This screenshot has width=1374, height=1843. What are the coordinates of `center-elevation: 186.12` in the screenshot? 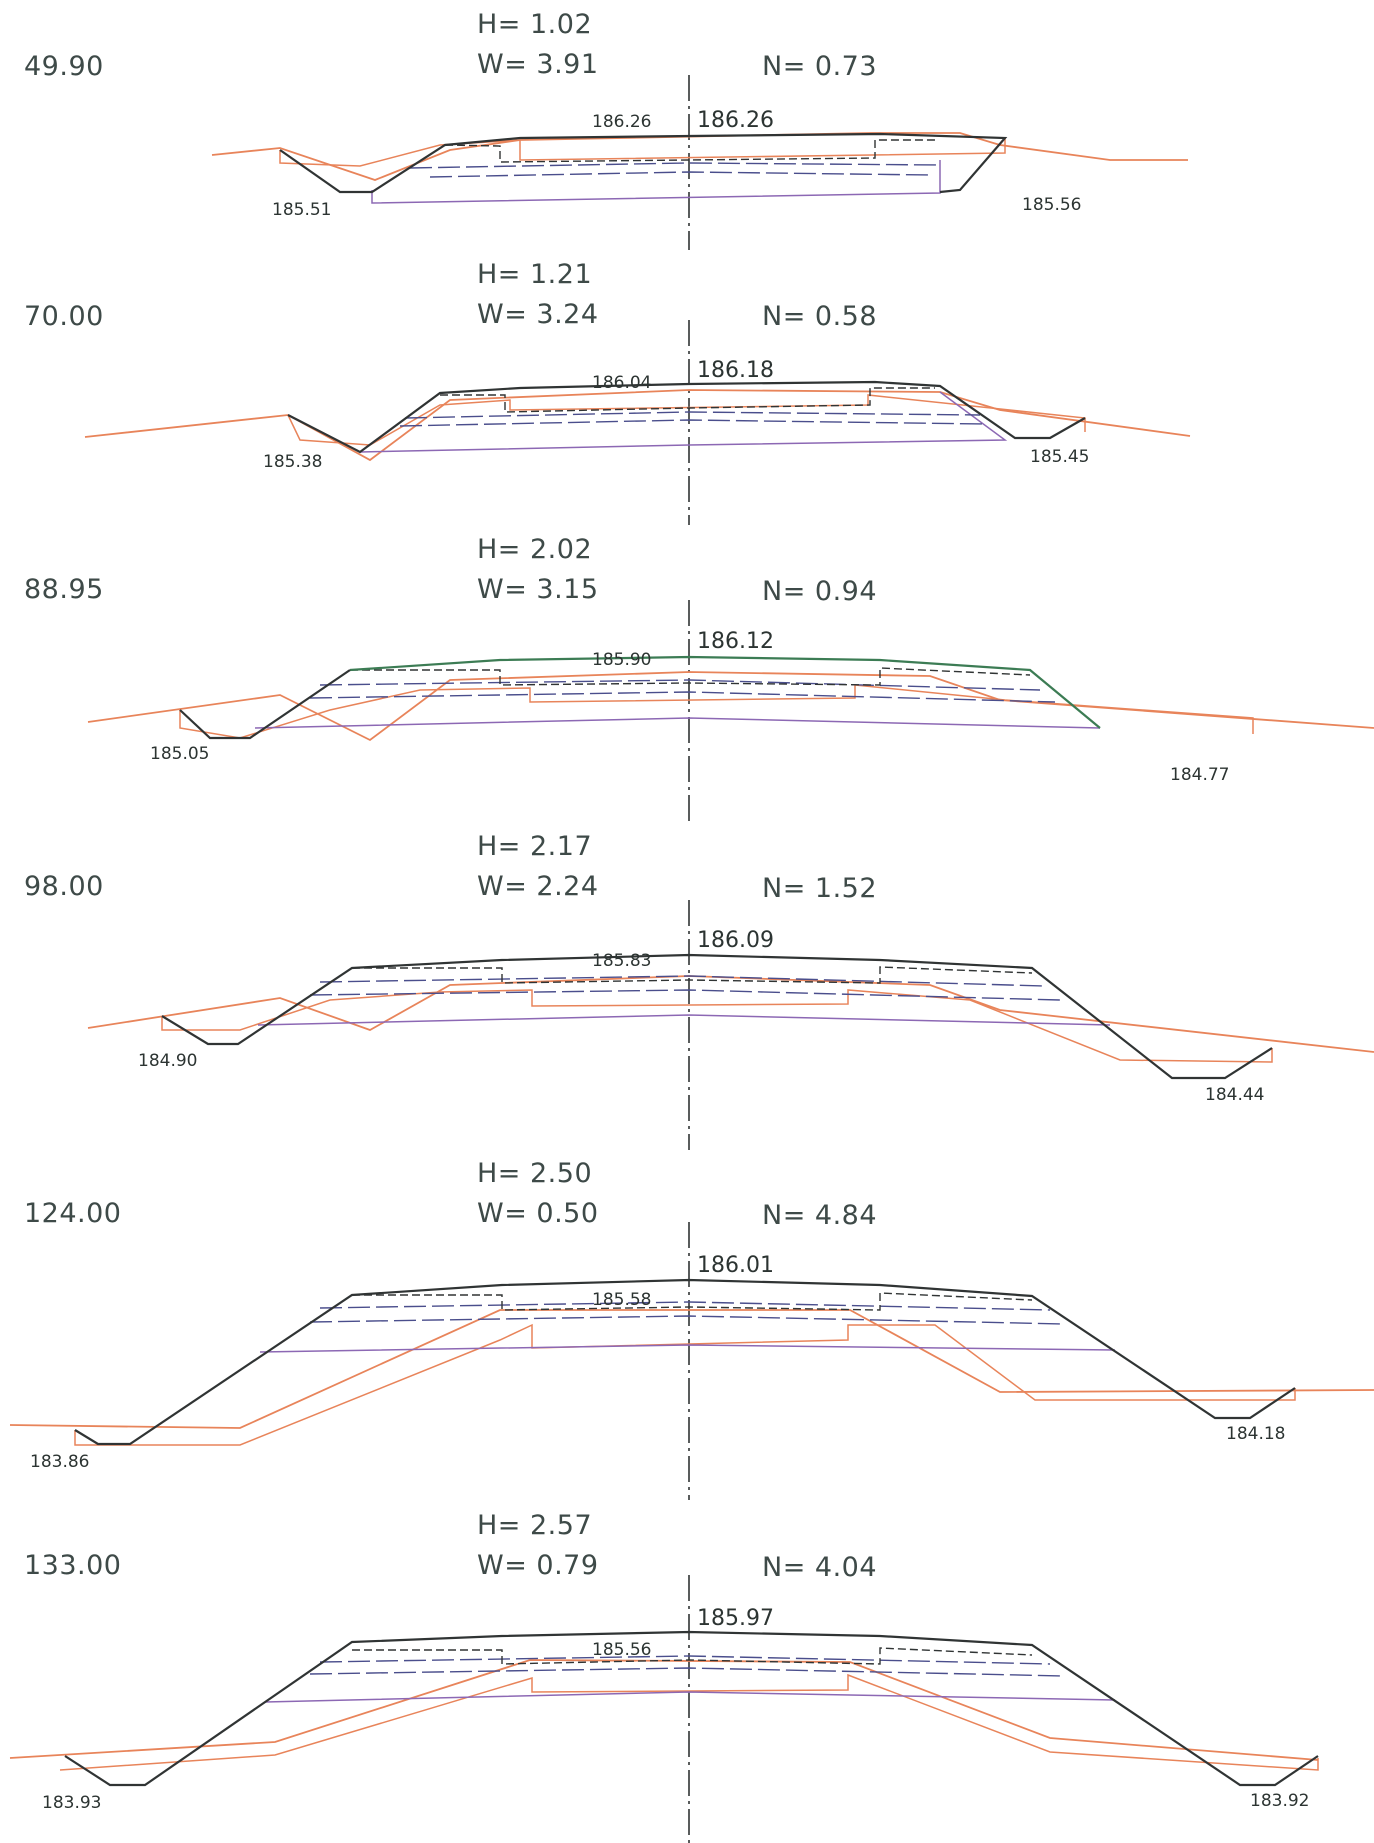 It's located at (735, 641).